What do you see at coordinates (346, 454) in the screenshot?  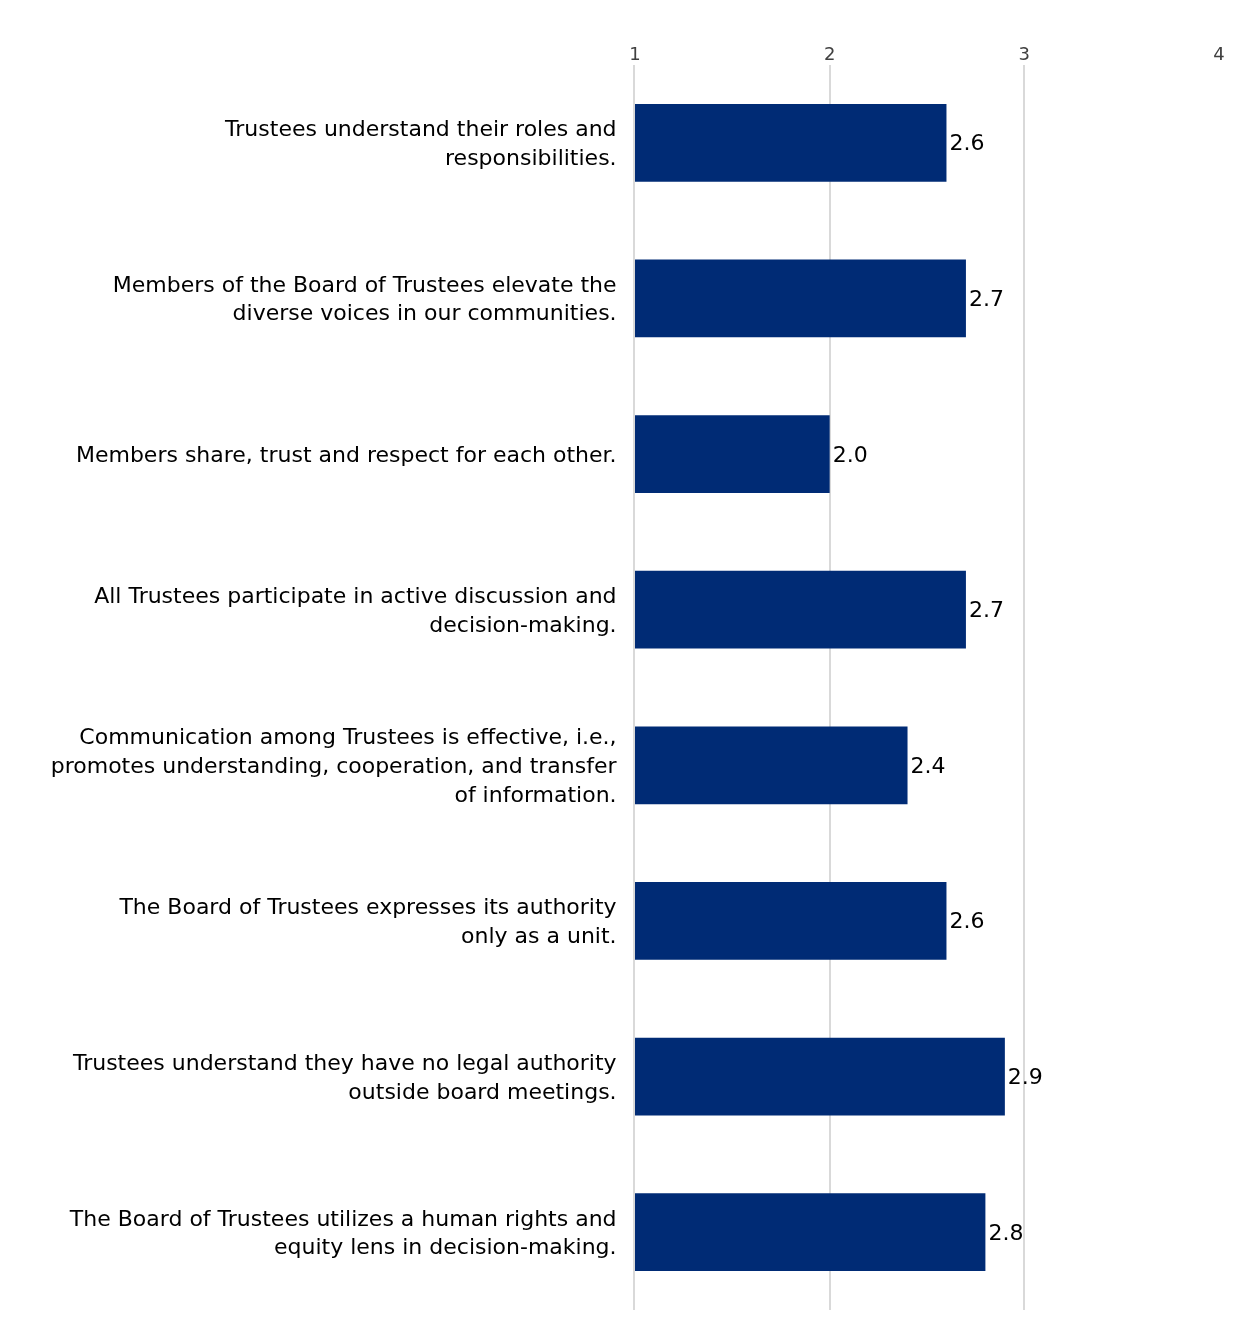 I see `y-tick-label: Members share, trust and respect for each other.` at bounding box center [346, 454].